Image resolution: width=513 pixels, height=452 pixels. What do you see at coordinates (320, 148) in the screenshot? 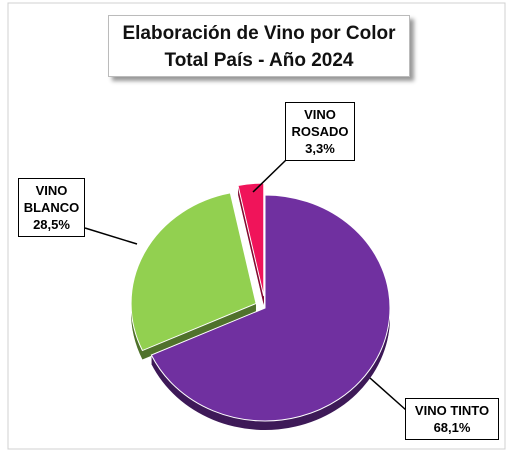
I see `label-value: 3,3%` at bounding box center [320, 148].